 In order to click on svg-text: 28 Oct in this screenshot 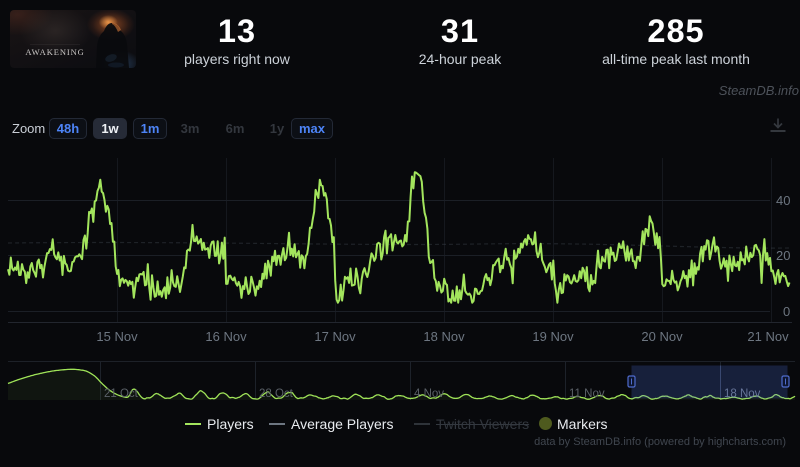, I will do `click(276, 394)`.